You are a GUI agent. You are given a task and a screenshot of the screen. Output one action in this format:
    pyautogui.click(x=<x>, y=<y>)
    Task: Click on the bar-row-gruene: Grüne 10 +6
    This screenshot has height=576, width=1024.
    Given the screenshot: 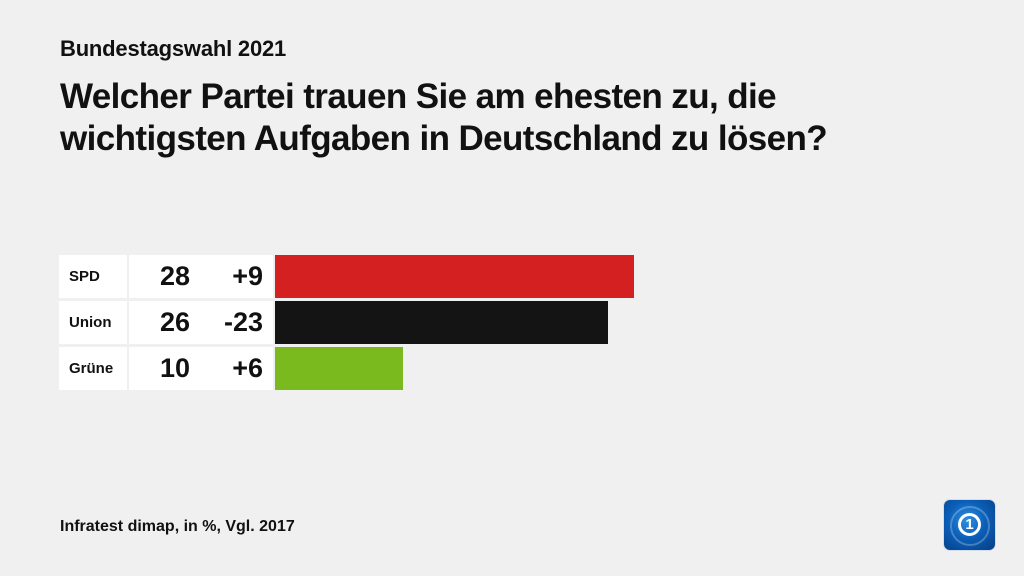 What is the action you would take?
    pyautogui.click(x=527, y=368)
    